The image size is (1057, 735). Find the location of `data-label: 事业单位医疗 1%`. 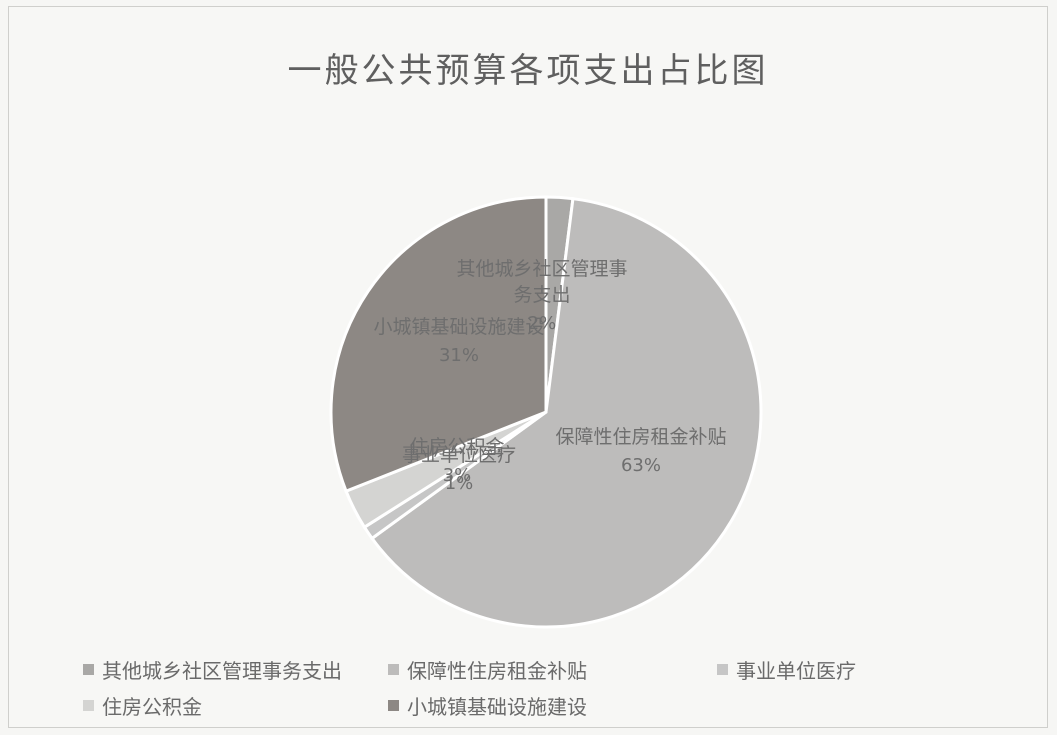

data-label: 事业单位医疗 1% is located at coordinates (459, 469).